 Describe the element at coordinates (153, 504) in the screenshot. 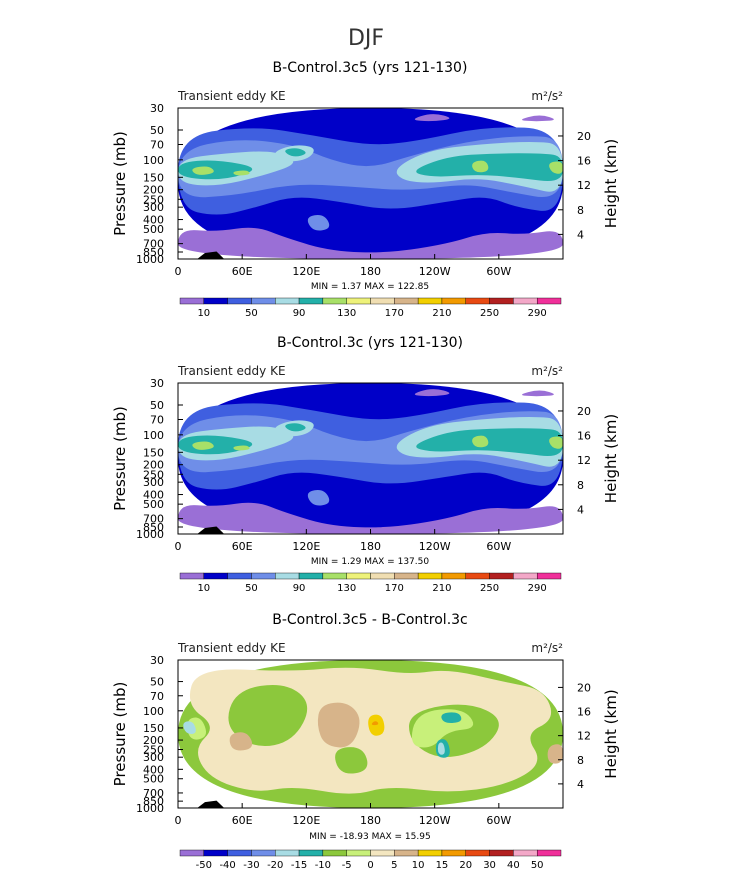

I see `y-tick-label: 500` at that location.